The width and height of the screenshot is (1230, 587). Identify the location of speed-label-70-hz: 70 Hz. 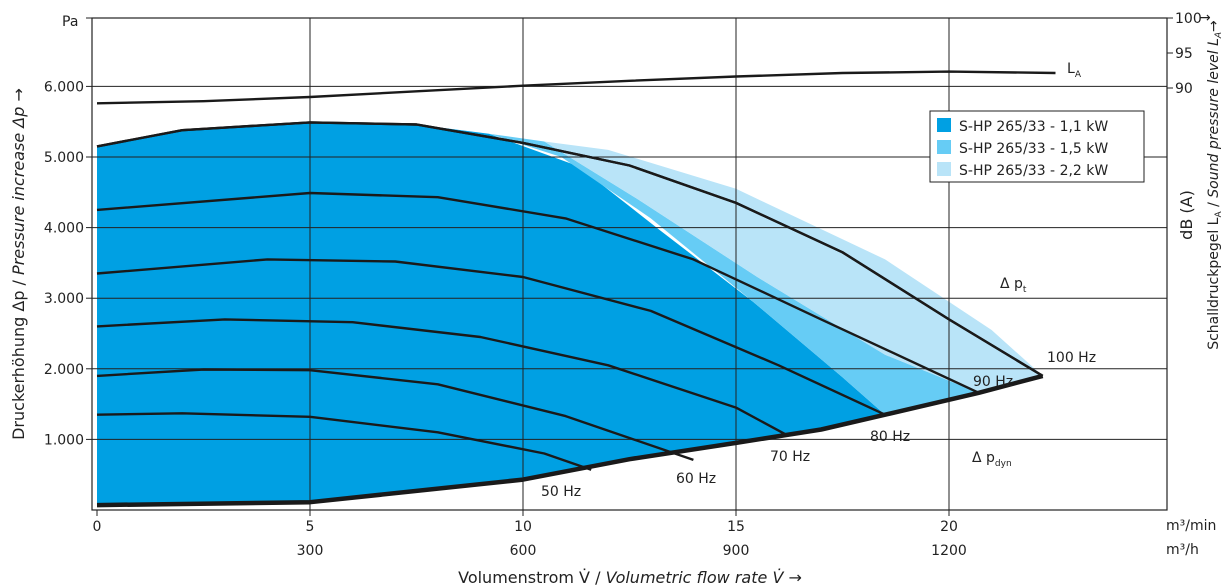
(790, 457).